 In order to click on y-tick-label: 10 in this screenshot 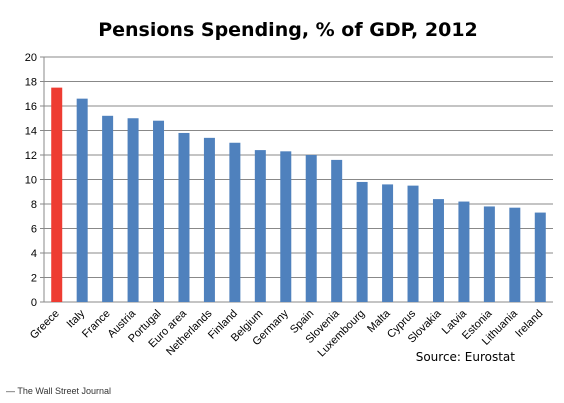, I will do `click(31, 181)`.